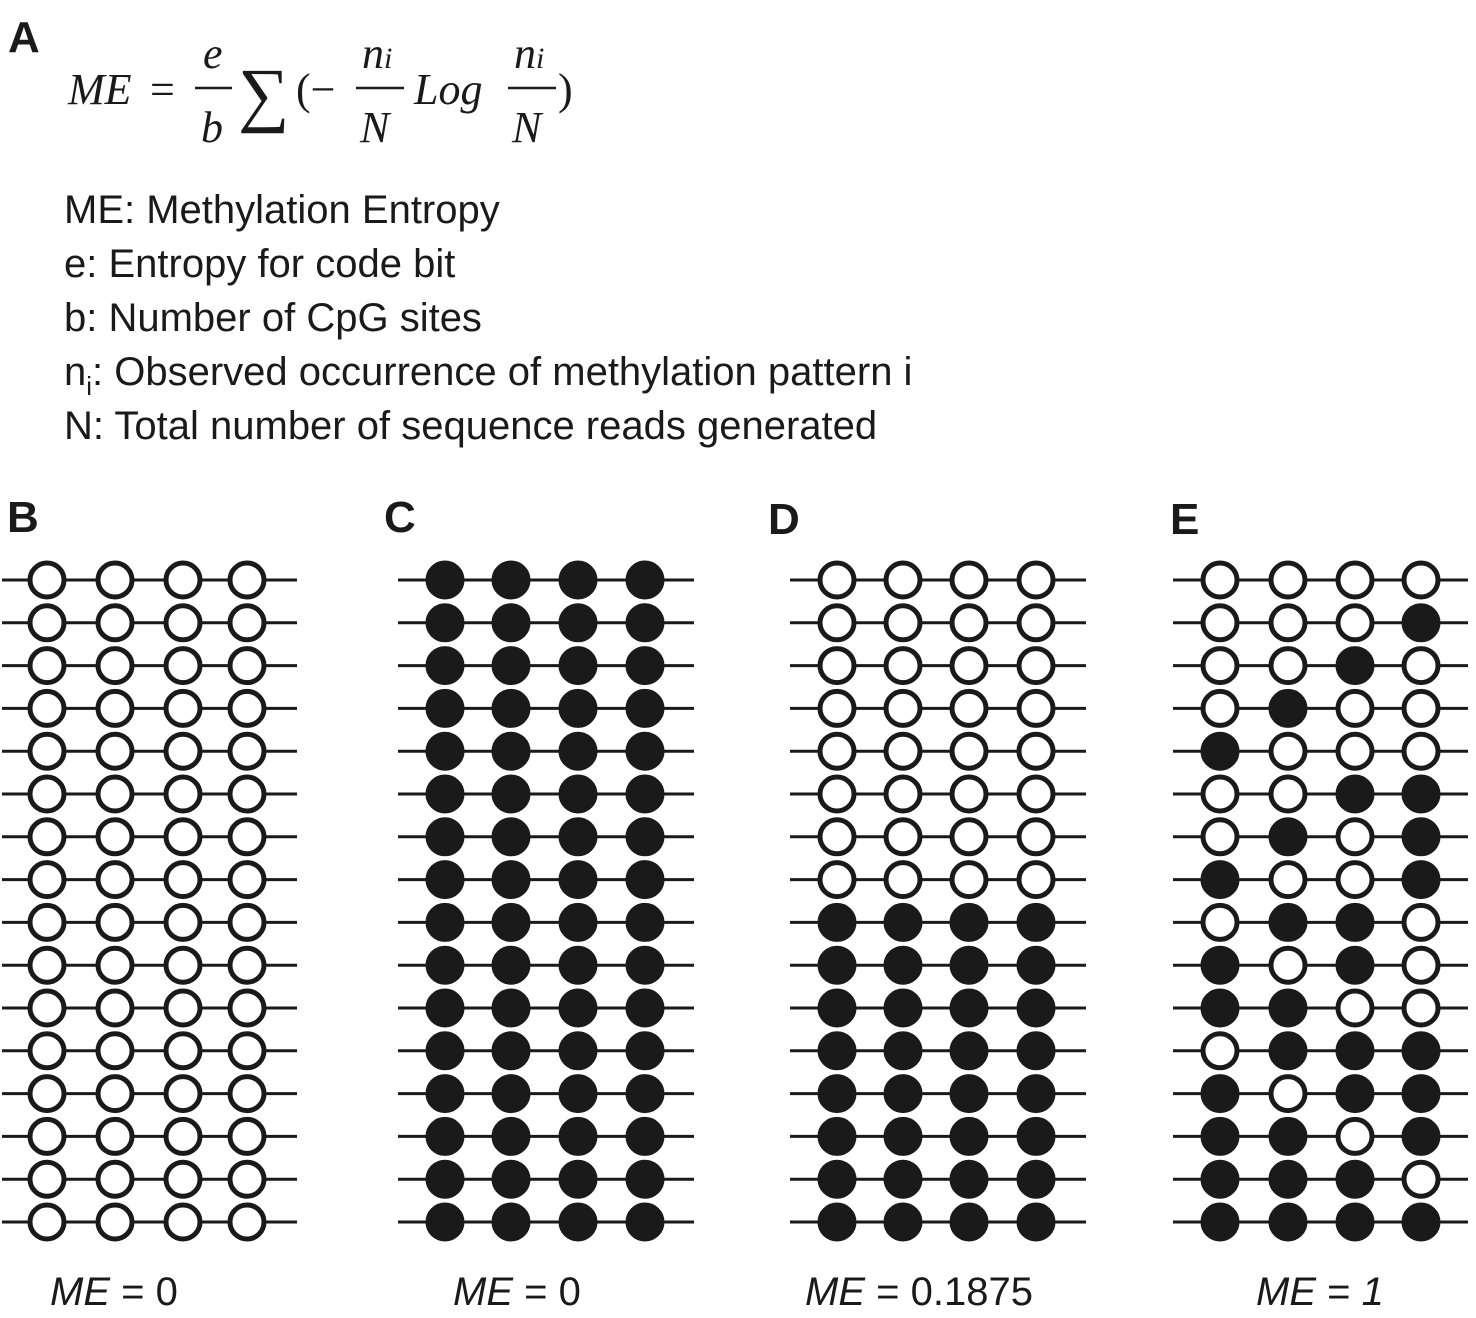 This screenshot has width=1476, height=1318. What do you see at coordinates (971, 1292) in the screenshot?
I see `me-value: 0.1875` at bounding box center [971, 1292].